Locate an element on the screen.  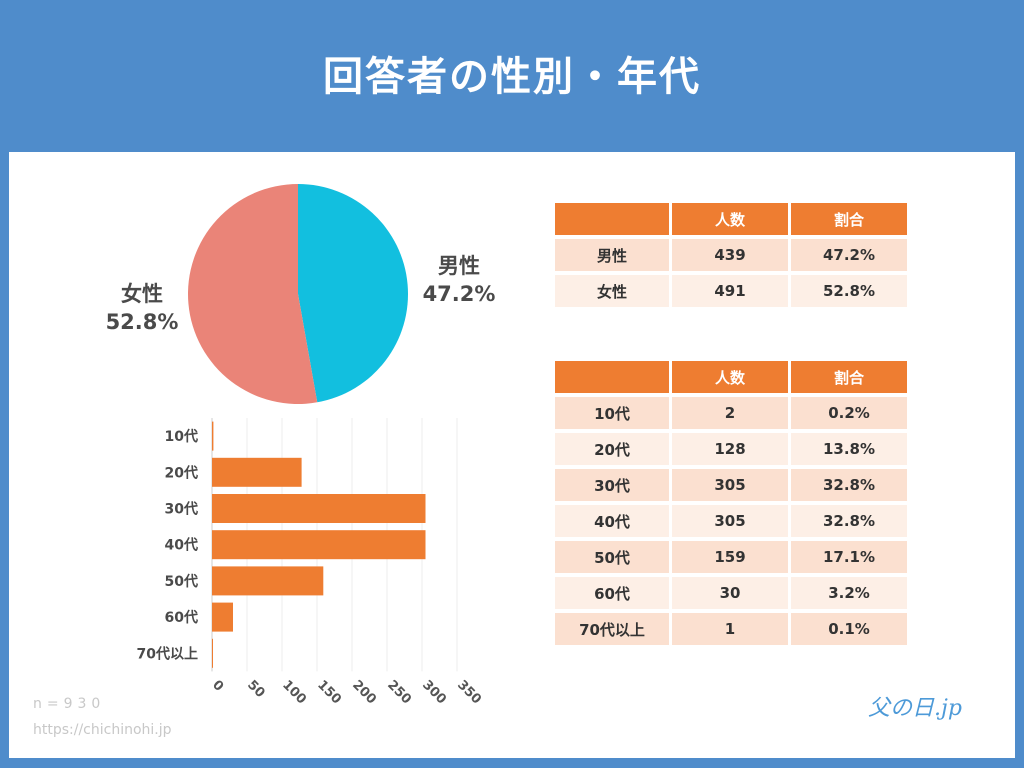
row-count: 128 is located at coordinates (730, 449).